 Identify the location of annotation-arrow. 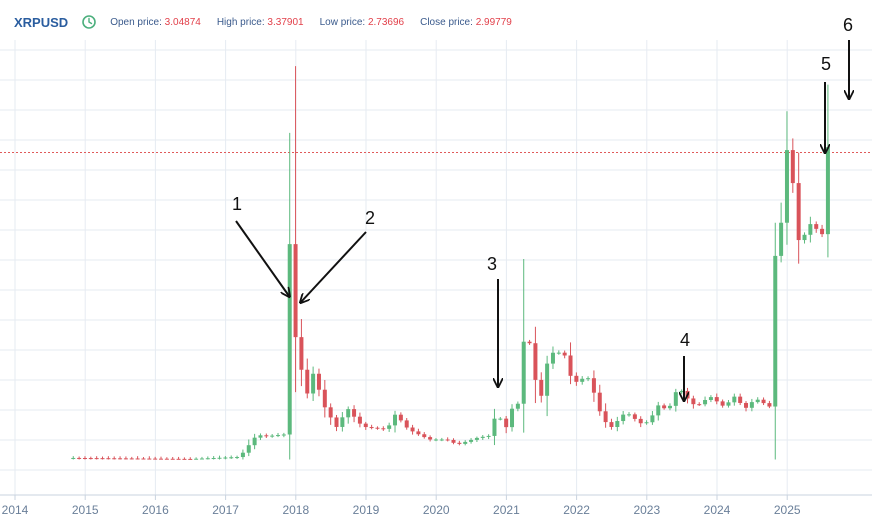
(262, 258).